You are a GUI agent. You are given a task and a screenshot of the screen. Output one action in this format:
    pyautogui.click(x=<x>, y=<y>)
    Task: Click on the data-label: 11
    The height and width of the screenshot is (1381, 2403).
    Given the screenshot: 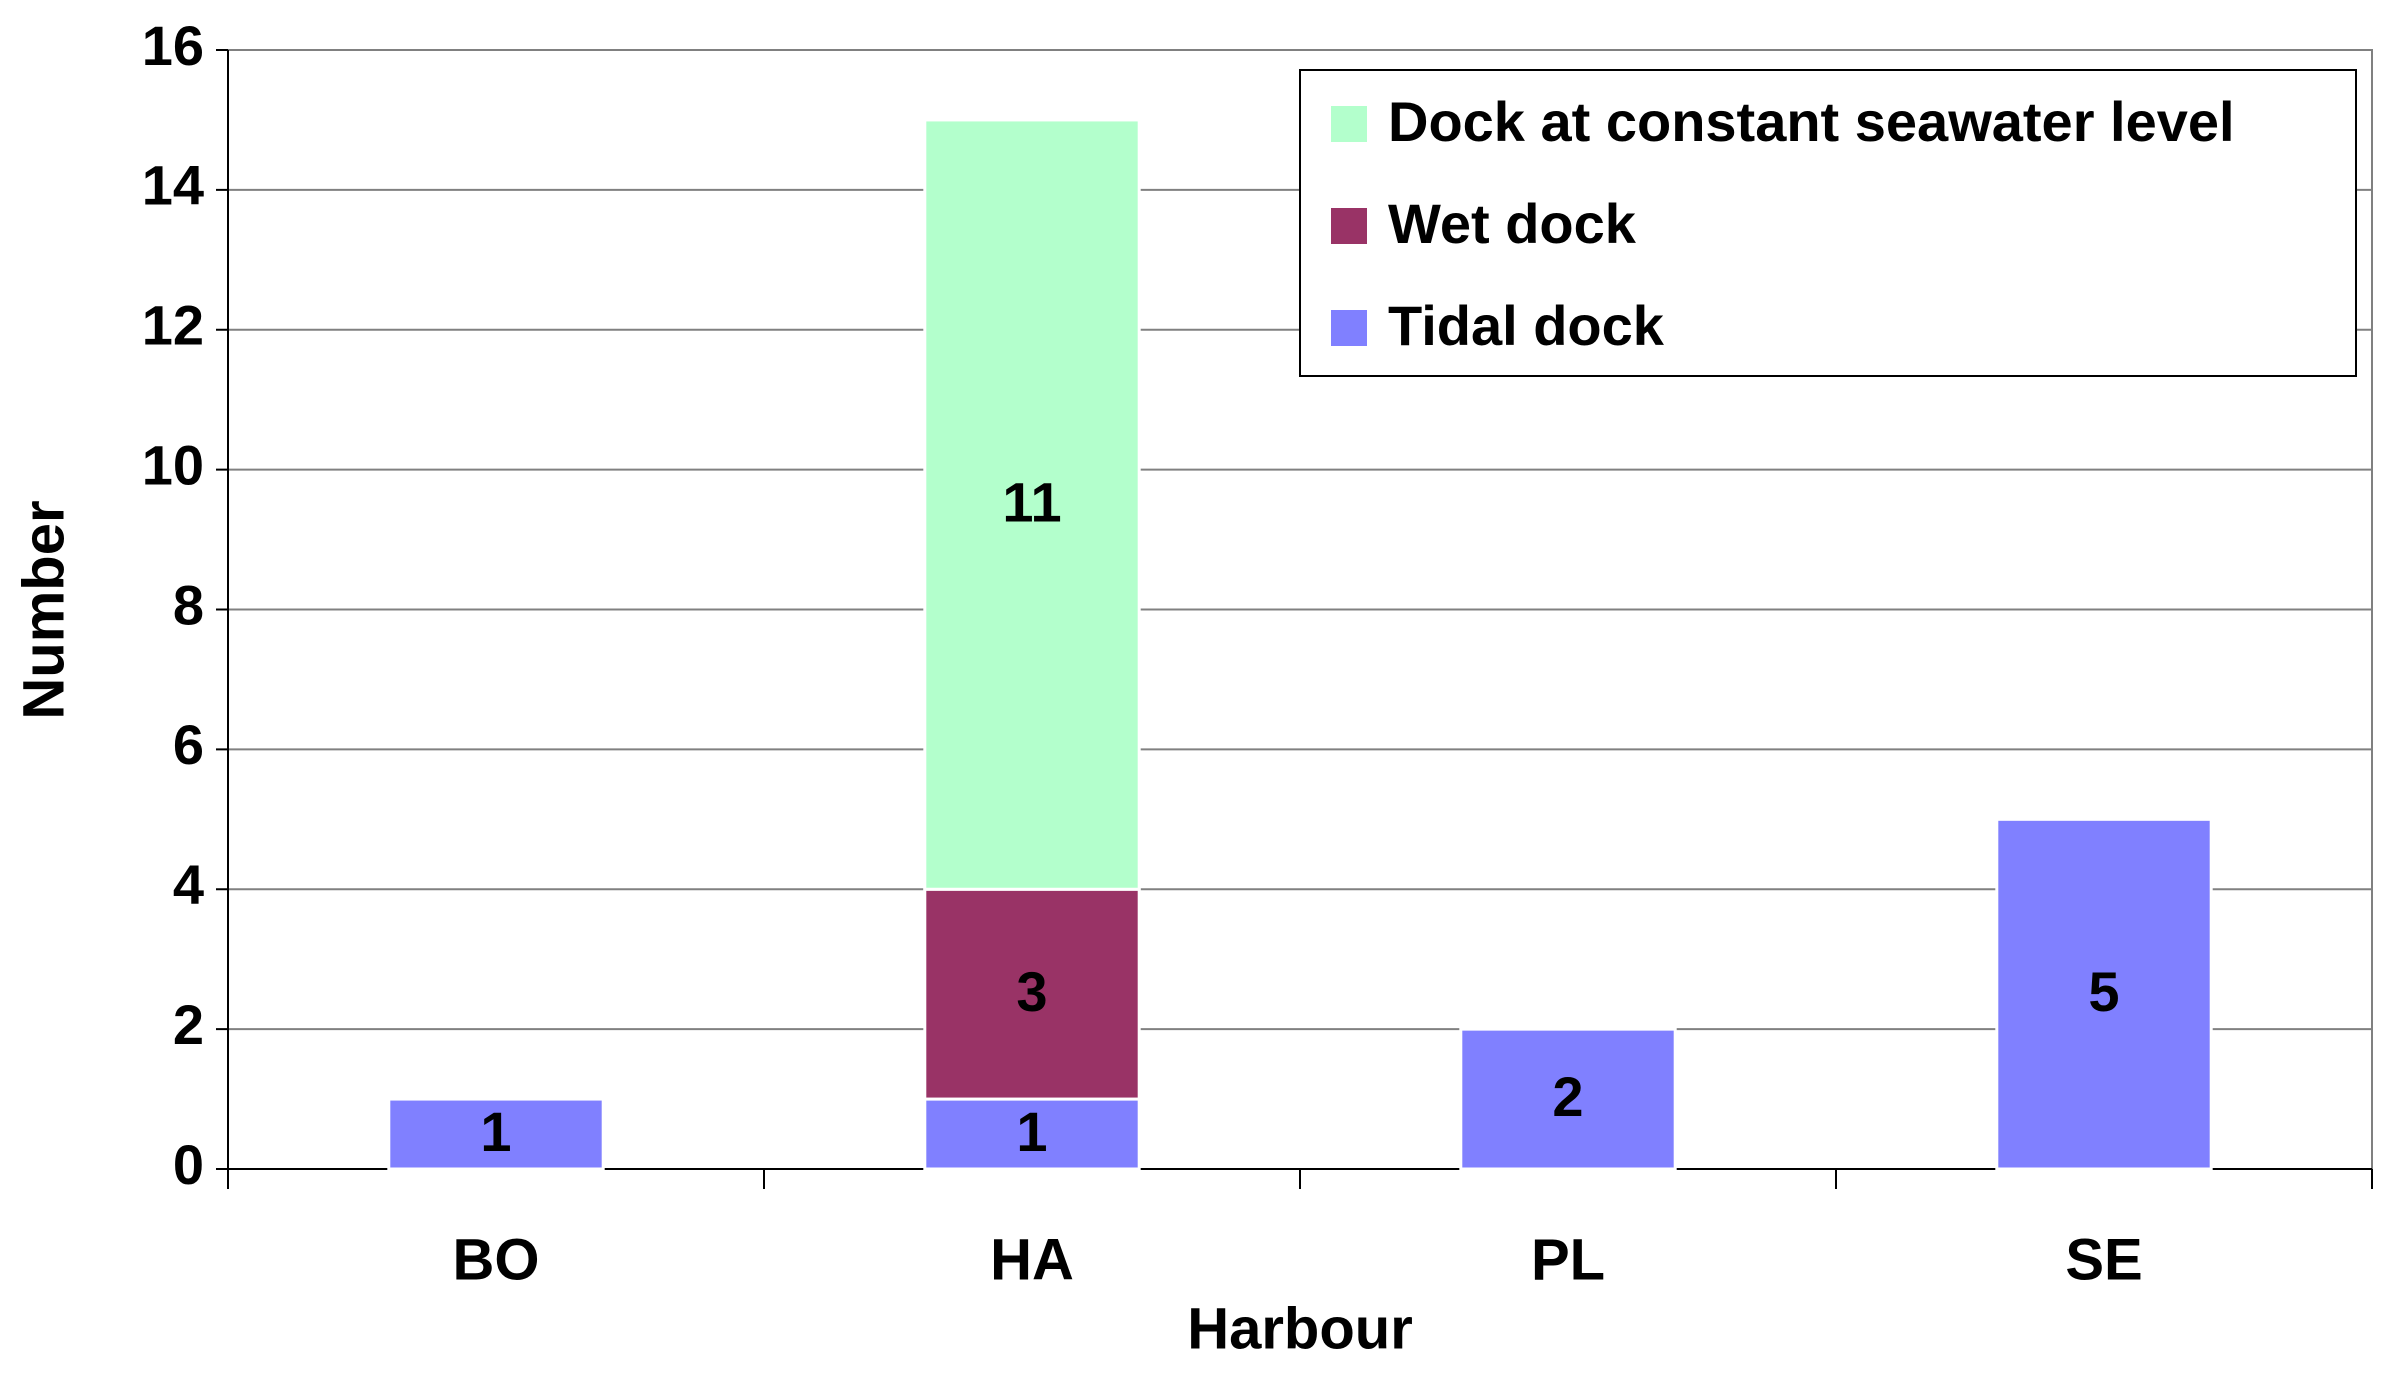 What is the action you would take?
    pyautogui.click(x=1031, y=501)
    